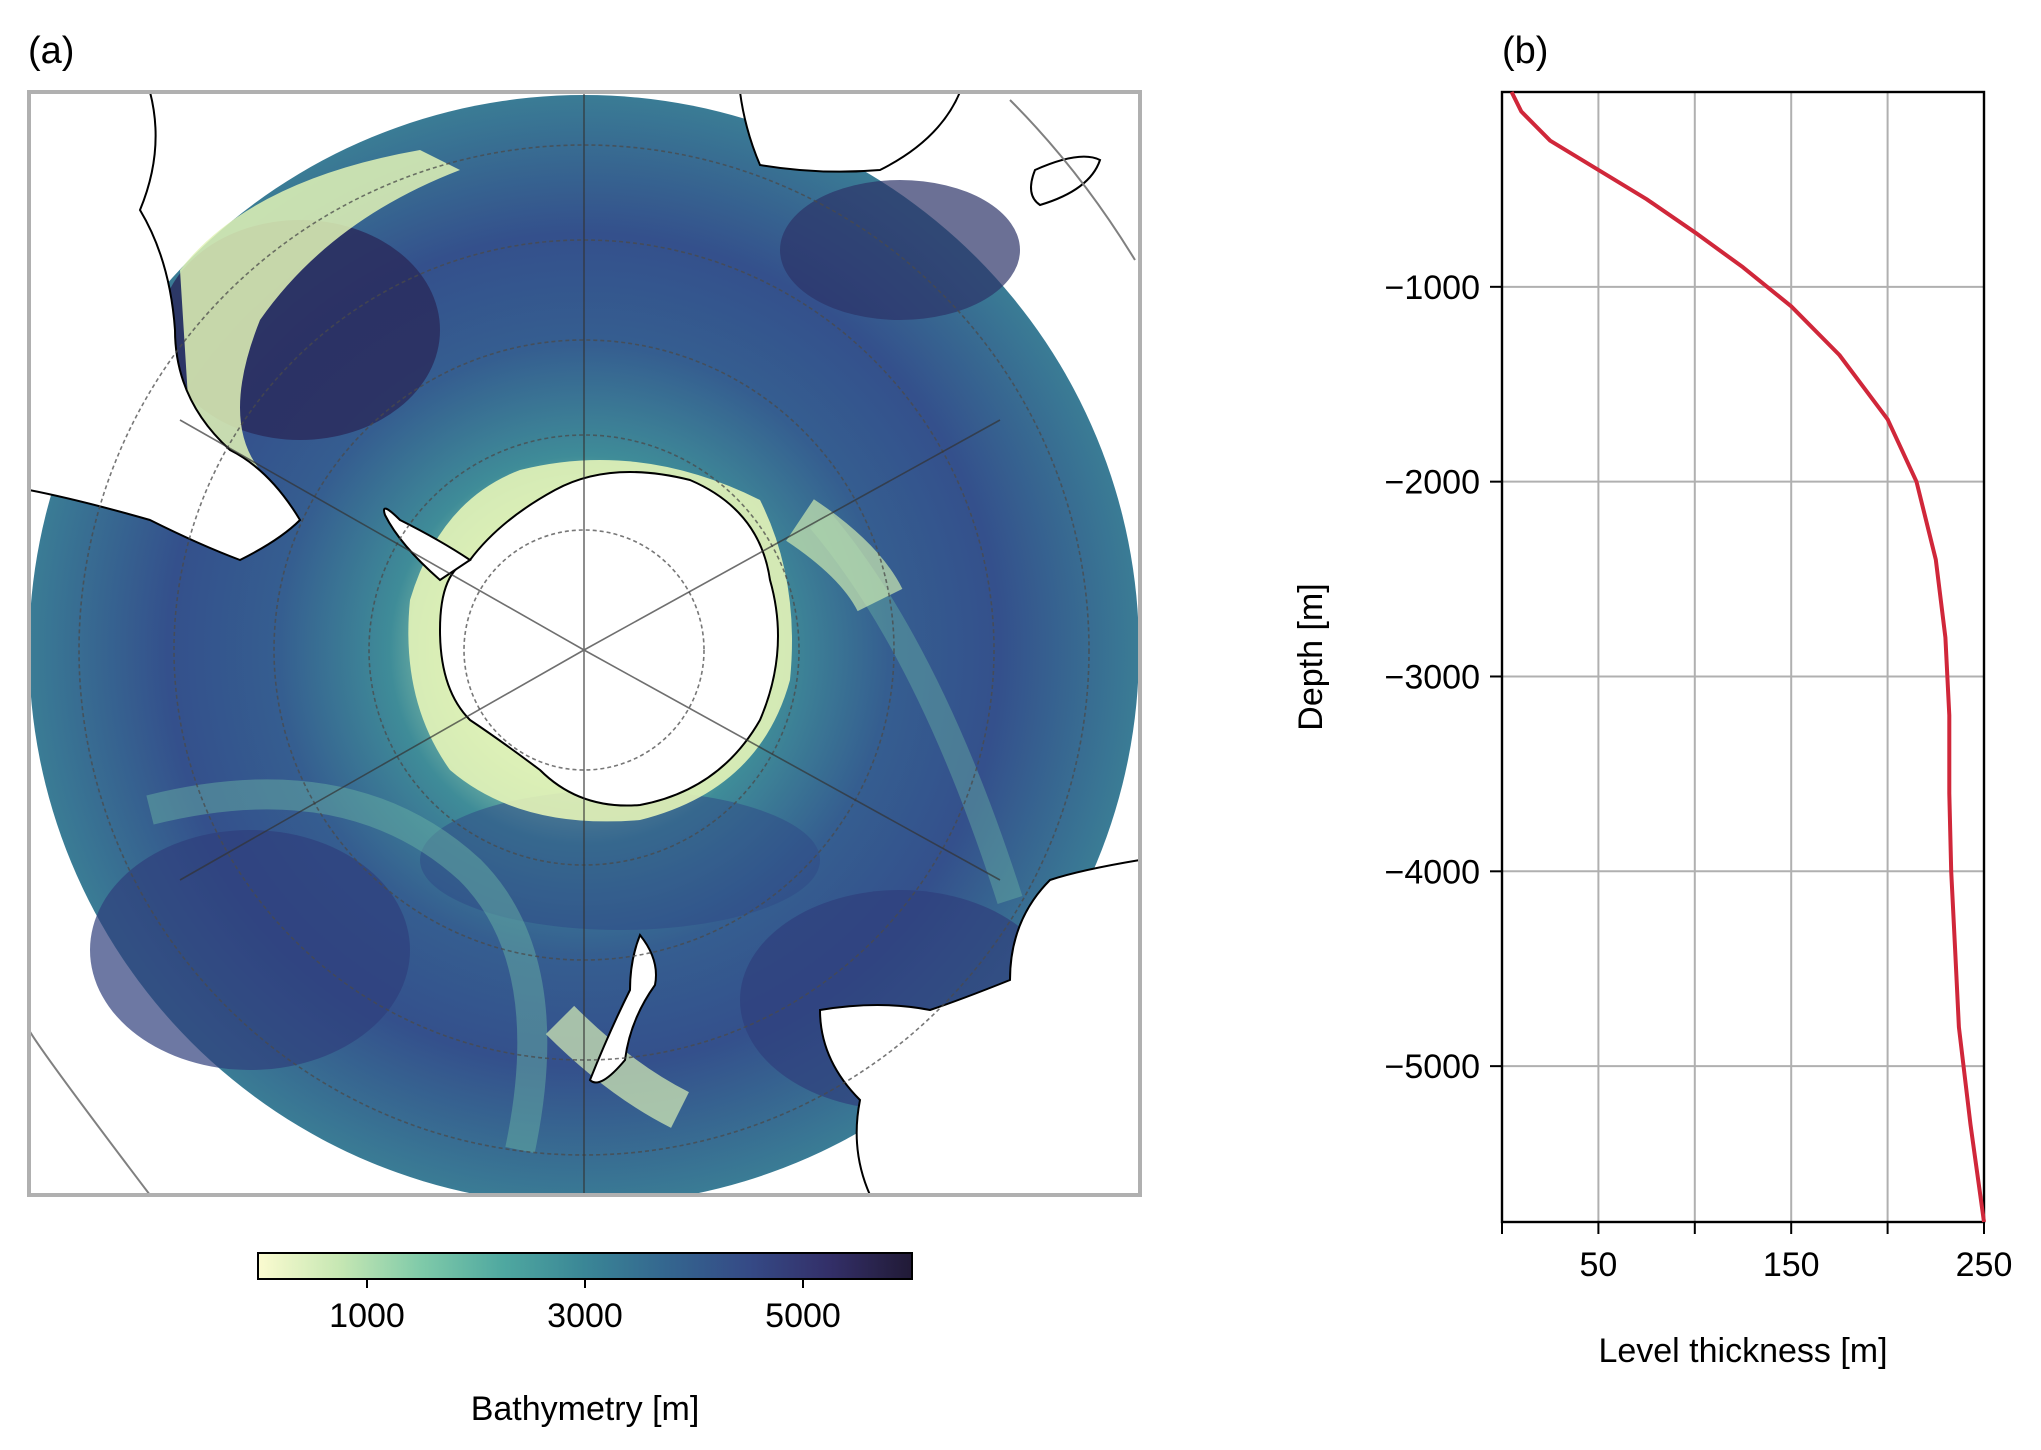 The image size is (2041, 1450). I want to click on south-america-landmass, so click(165, 327).